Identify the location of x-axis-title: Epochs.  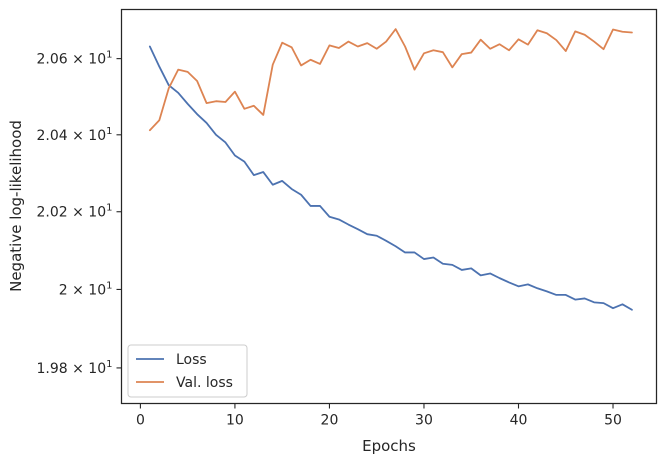
(389, 446).